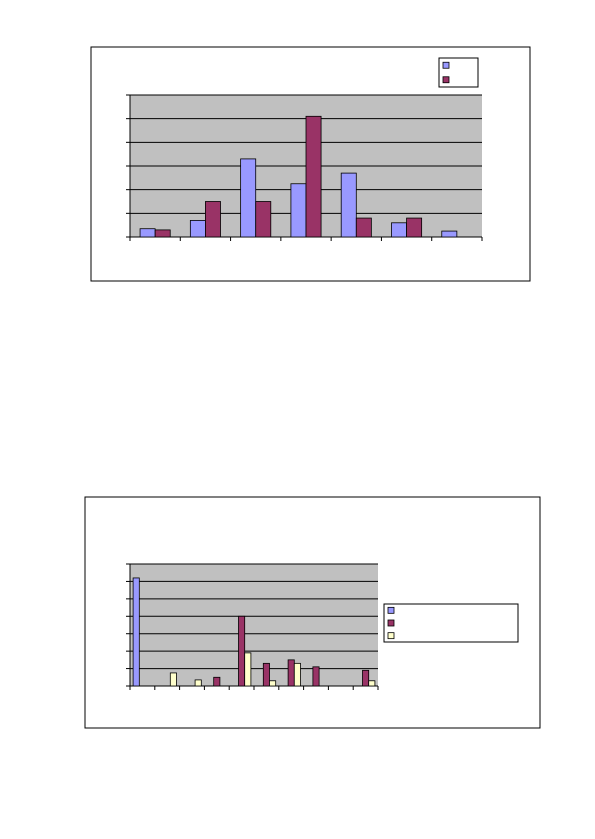 The image size is (595, 839). I want to click on legend, so click(451, 623).